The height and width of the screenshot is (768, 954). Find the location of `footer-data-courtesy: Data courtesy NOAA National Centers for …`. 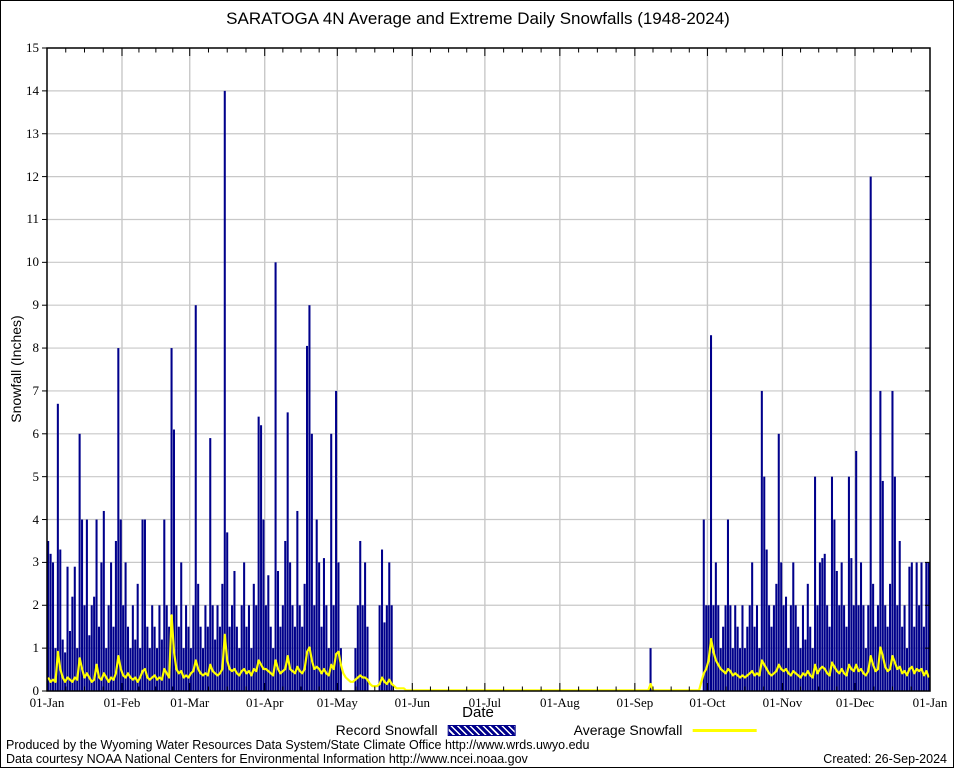

footer-data-courtesy: Data courtesy NOAA National Centers for … is located at coordinates (267, 759).